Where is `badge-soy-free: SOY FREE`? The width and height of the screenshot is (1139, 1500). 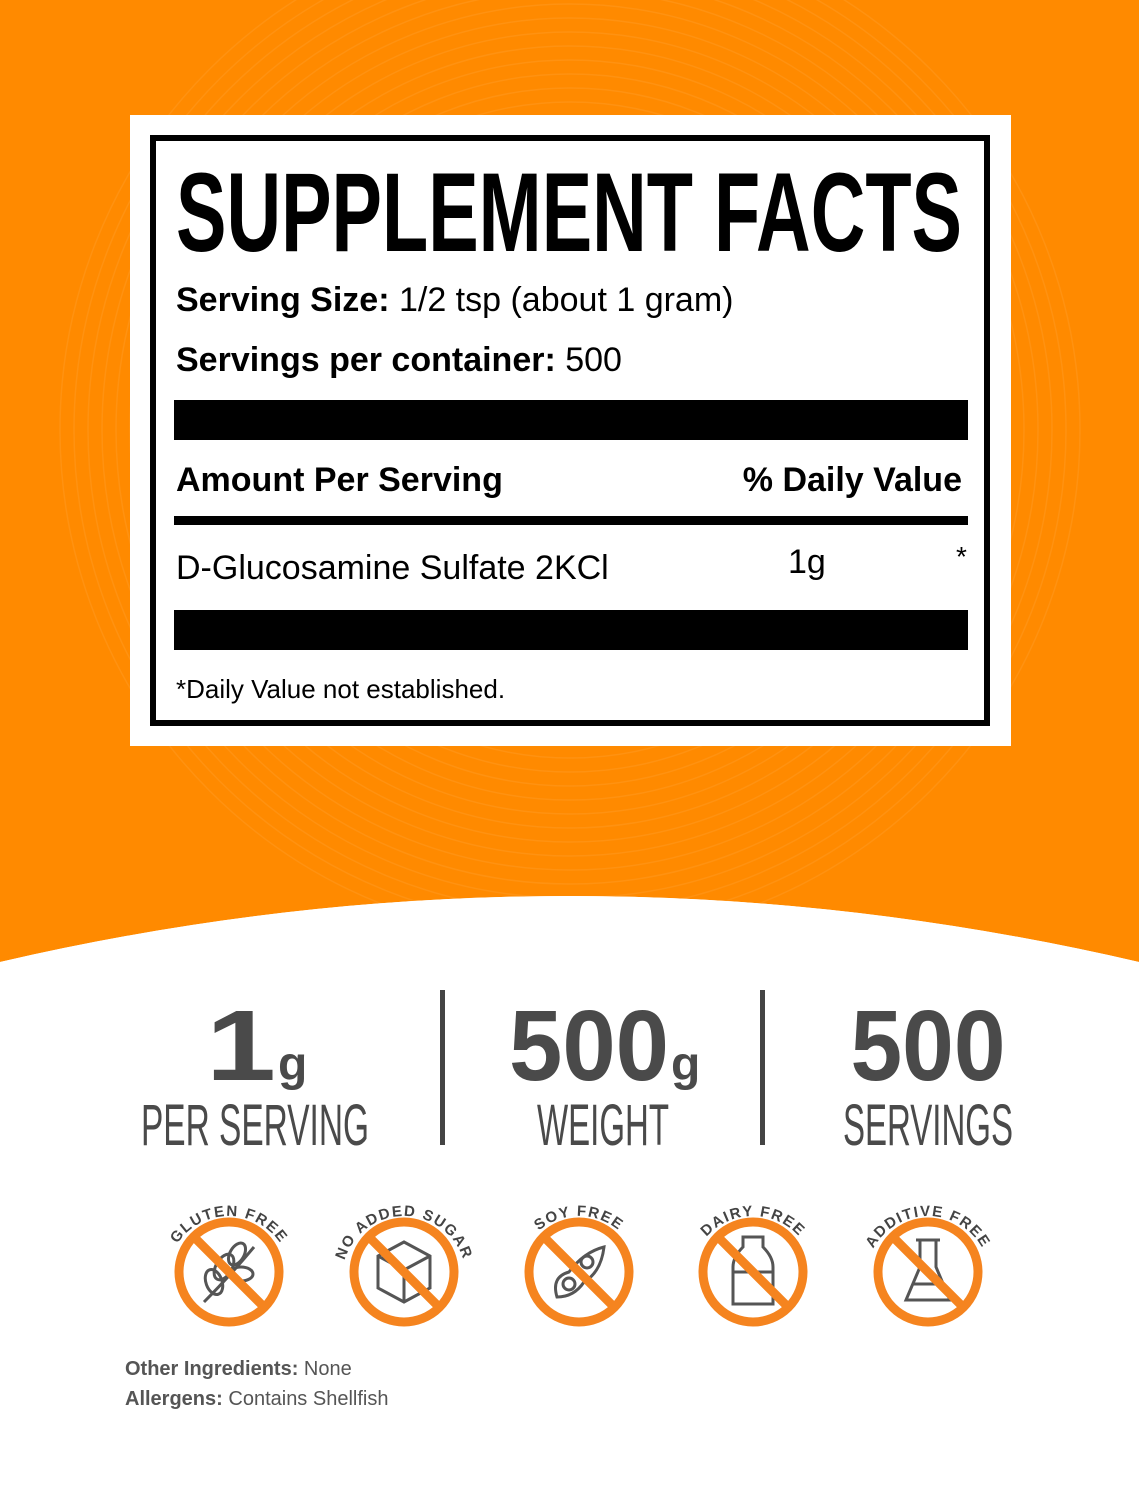
badge-soy-free: SOY FREE is located at coordinates (579, 1265).